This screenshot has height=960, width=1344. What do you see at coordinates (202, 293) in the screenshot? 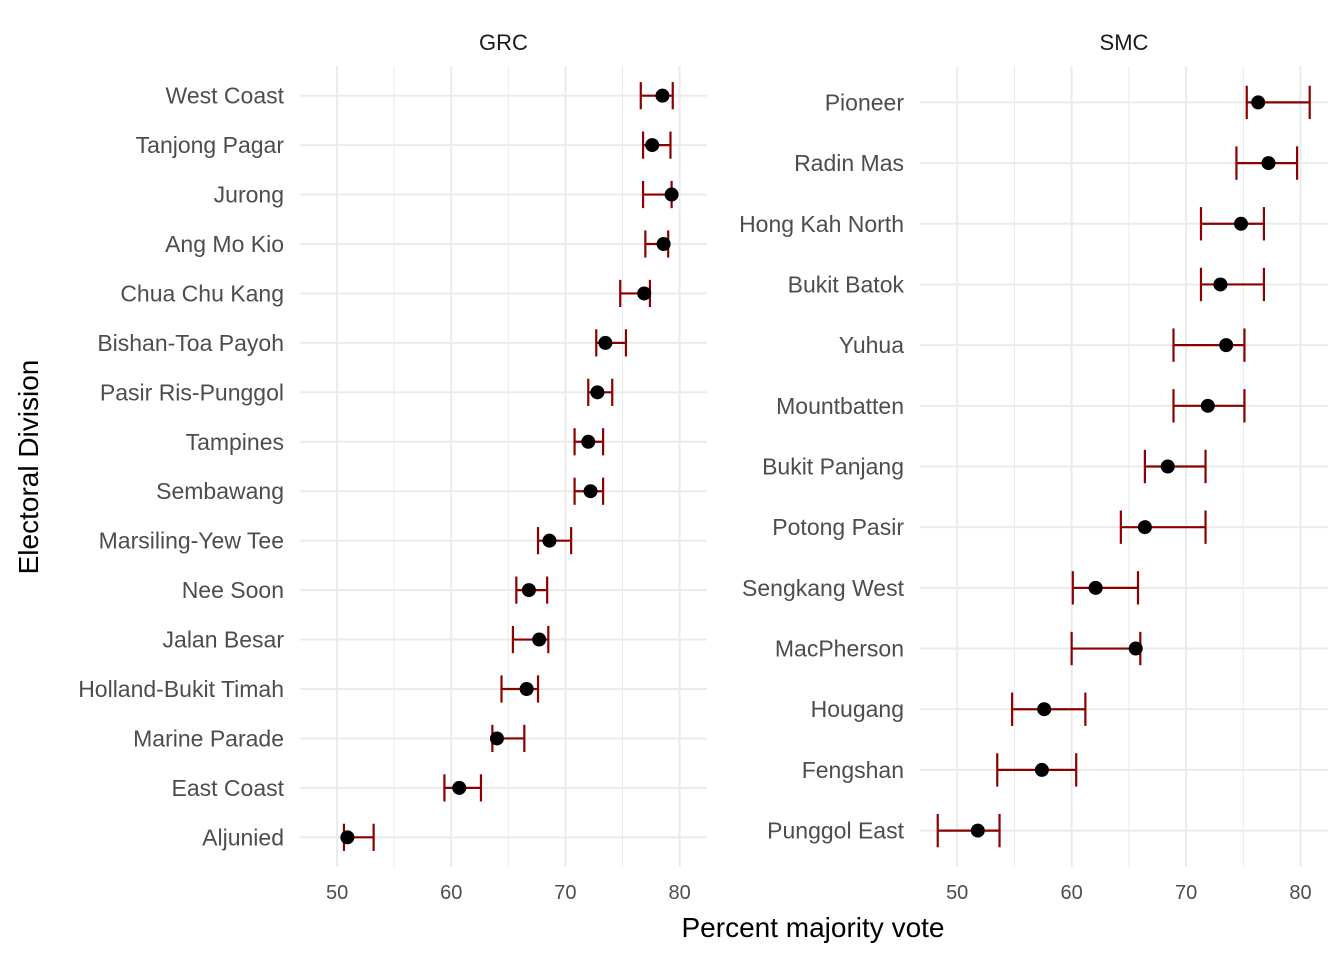
I see `y-tick-label: Chua Chu Kang` at bounding box center [202, 293].